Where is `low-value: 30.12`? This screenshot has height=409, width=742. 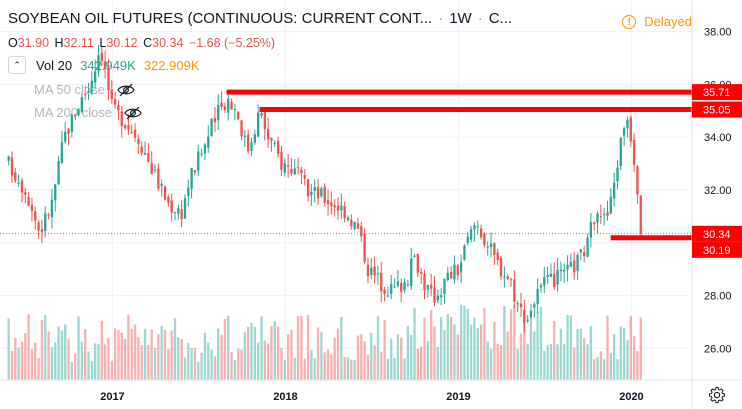
low-value: 30.12 is located at coordinates (122, 43).